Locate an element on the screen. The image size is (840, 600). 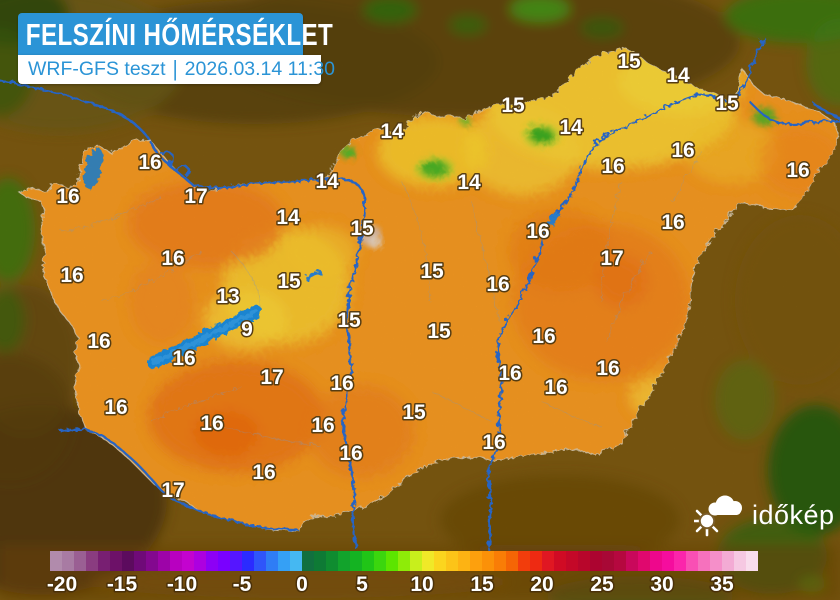
legend-tick-label: 10 is located at coordinates (421, 584).